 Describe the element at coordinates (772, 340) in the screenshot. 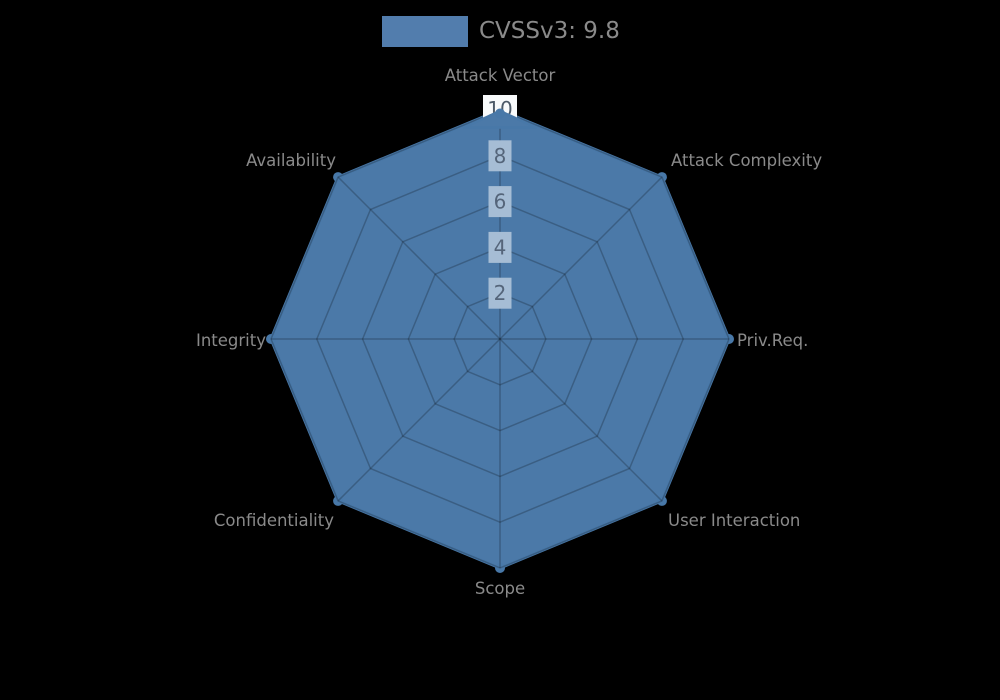

I see `axis-label: Priv.Req.` at that location.